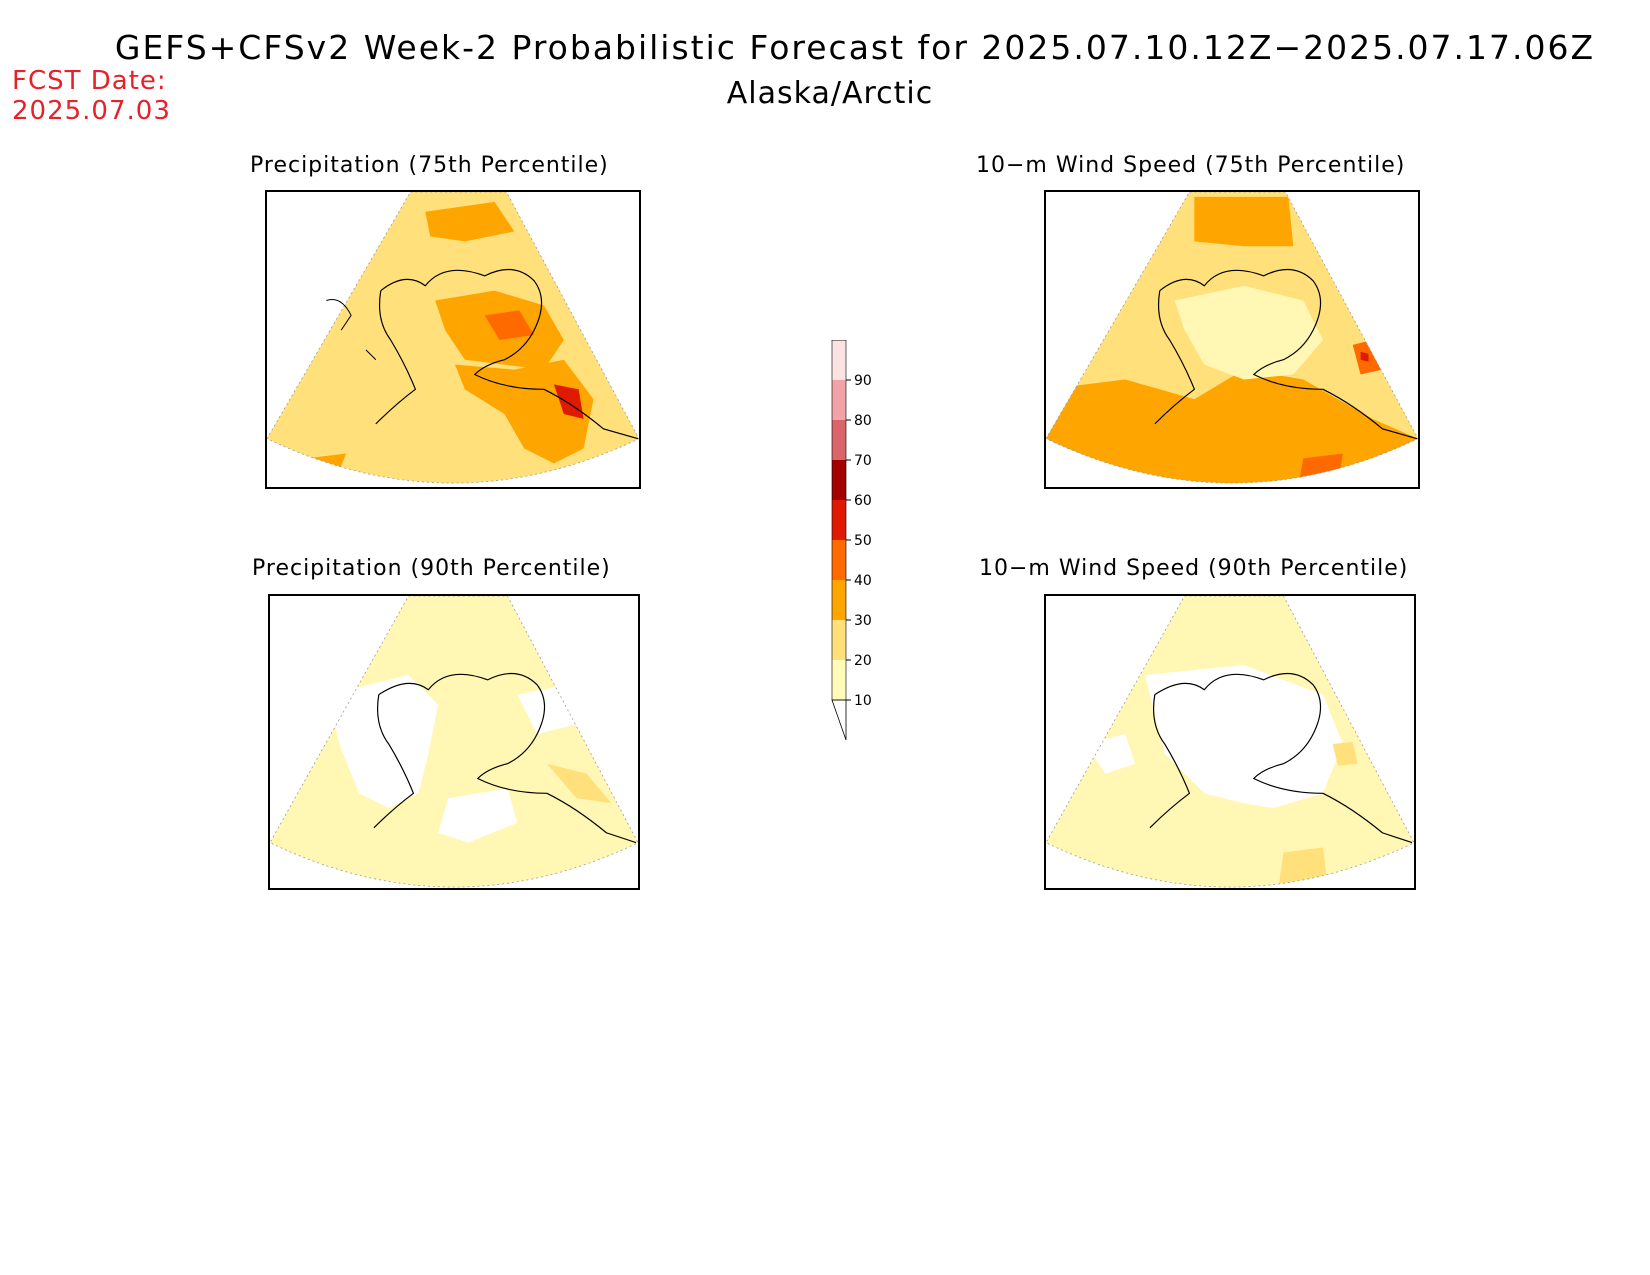 This screenshot has width=1650, height=1275. What do you see at coordinates (1194, 568) in the screenshot?
I see `panel-title-wind-90: 10−m Wind Speed (90th Percentile)` at bounding box center [1194, 568].